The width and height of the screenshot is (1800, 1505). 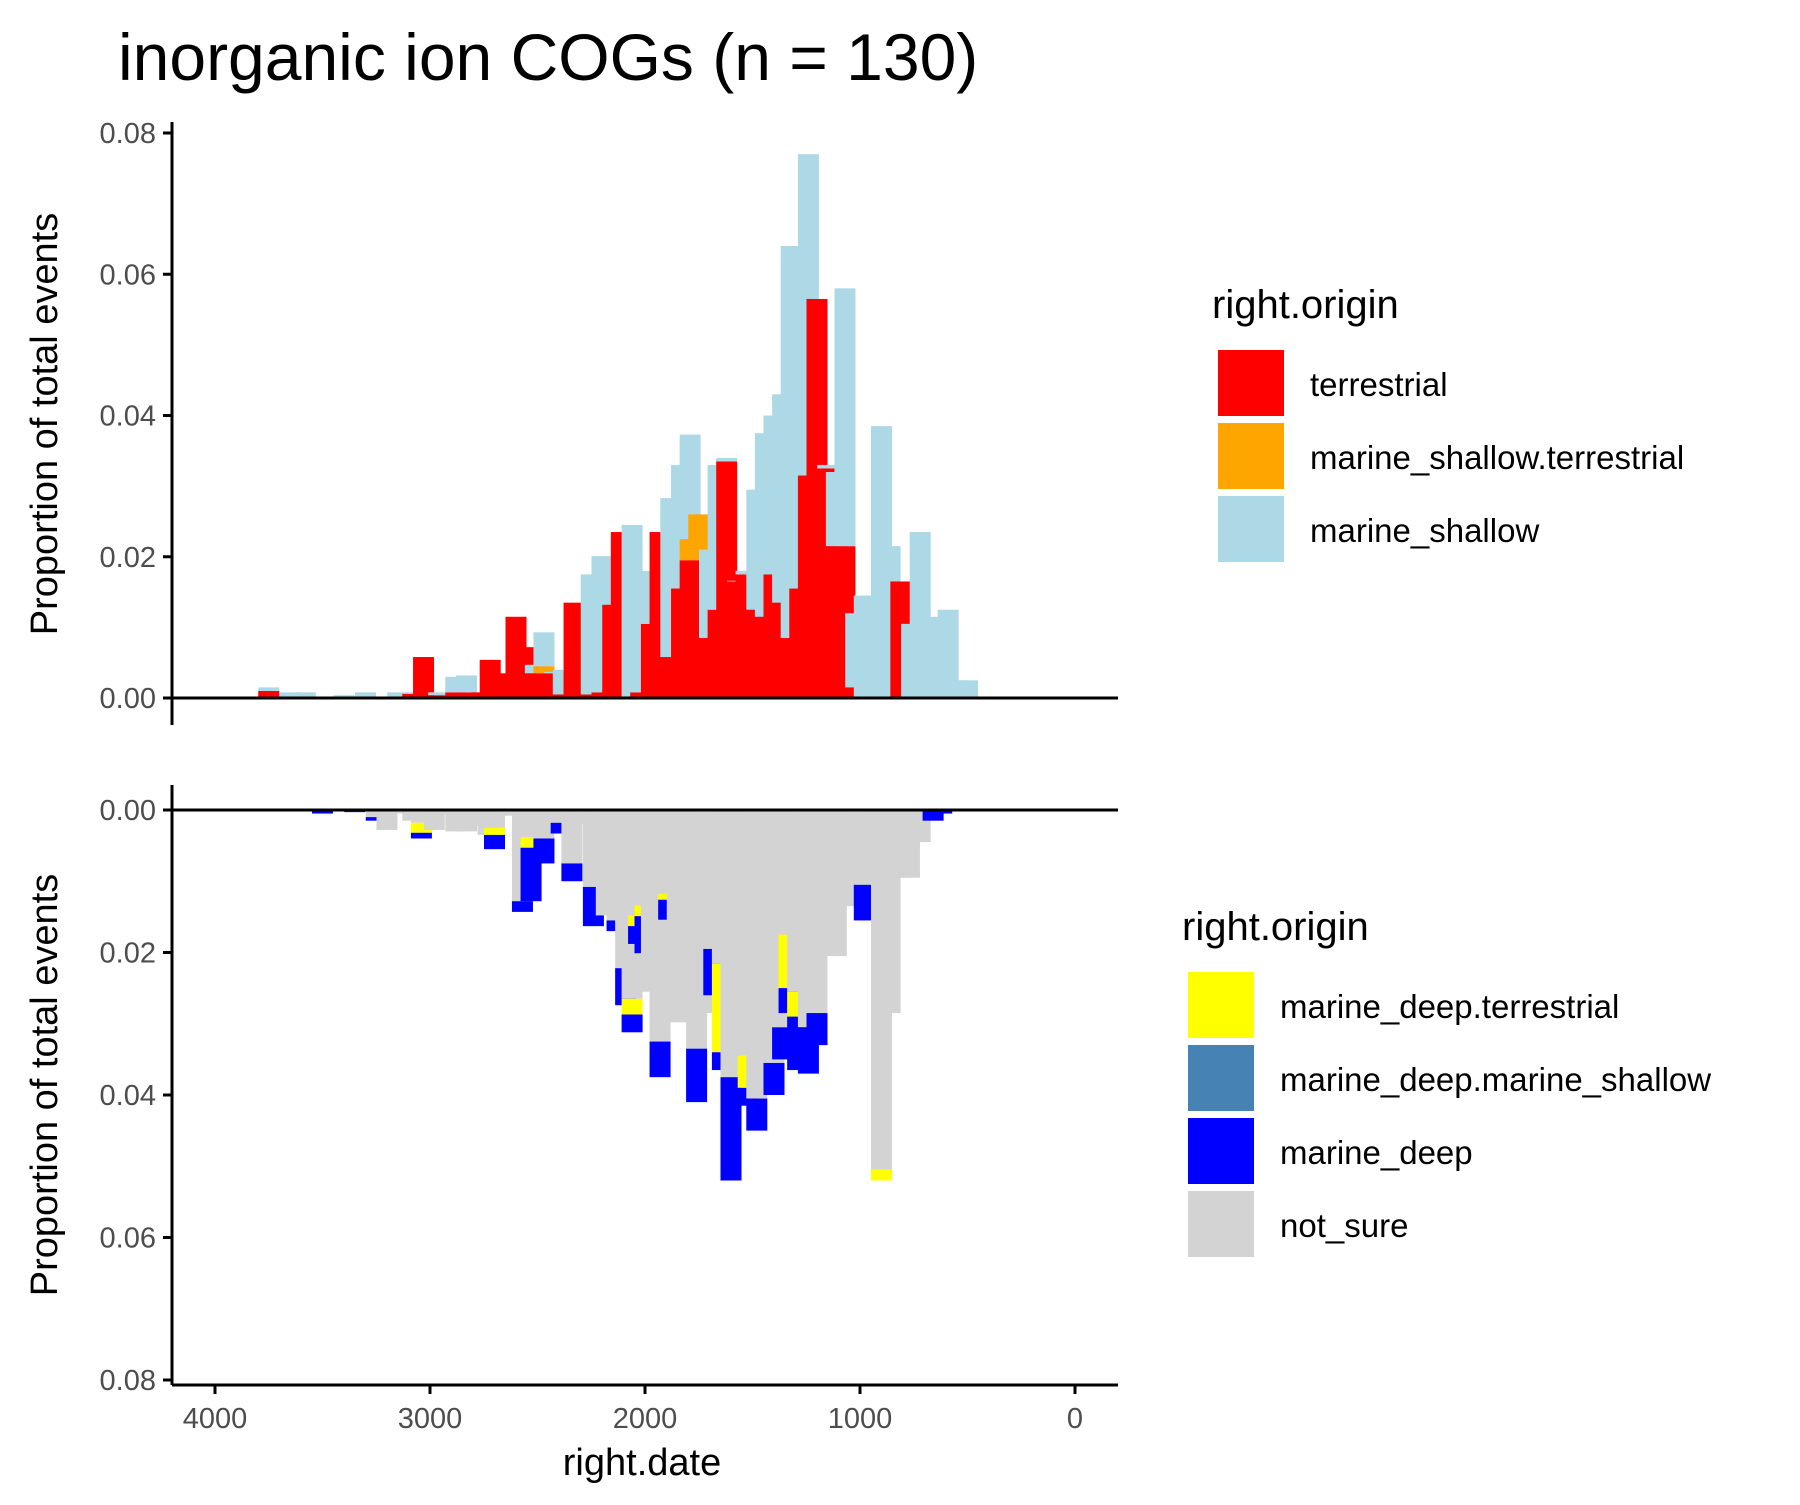 What do you see at coordinates (45, 1085) in the screenshot?
I see `y-axis-title-bottom: Proportion of total events` at bounding box center [45, 1085].